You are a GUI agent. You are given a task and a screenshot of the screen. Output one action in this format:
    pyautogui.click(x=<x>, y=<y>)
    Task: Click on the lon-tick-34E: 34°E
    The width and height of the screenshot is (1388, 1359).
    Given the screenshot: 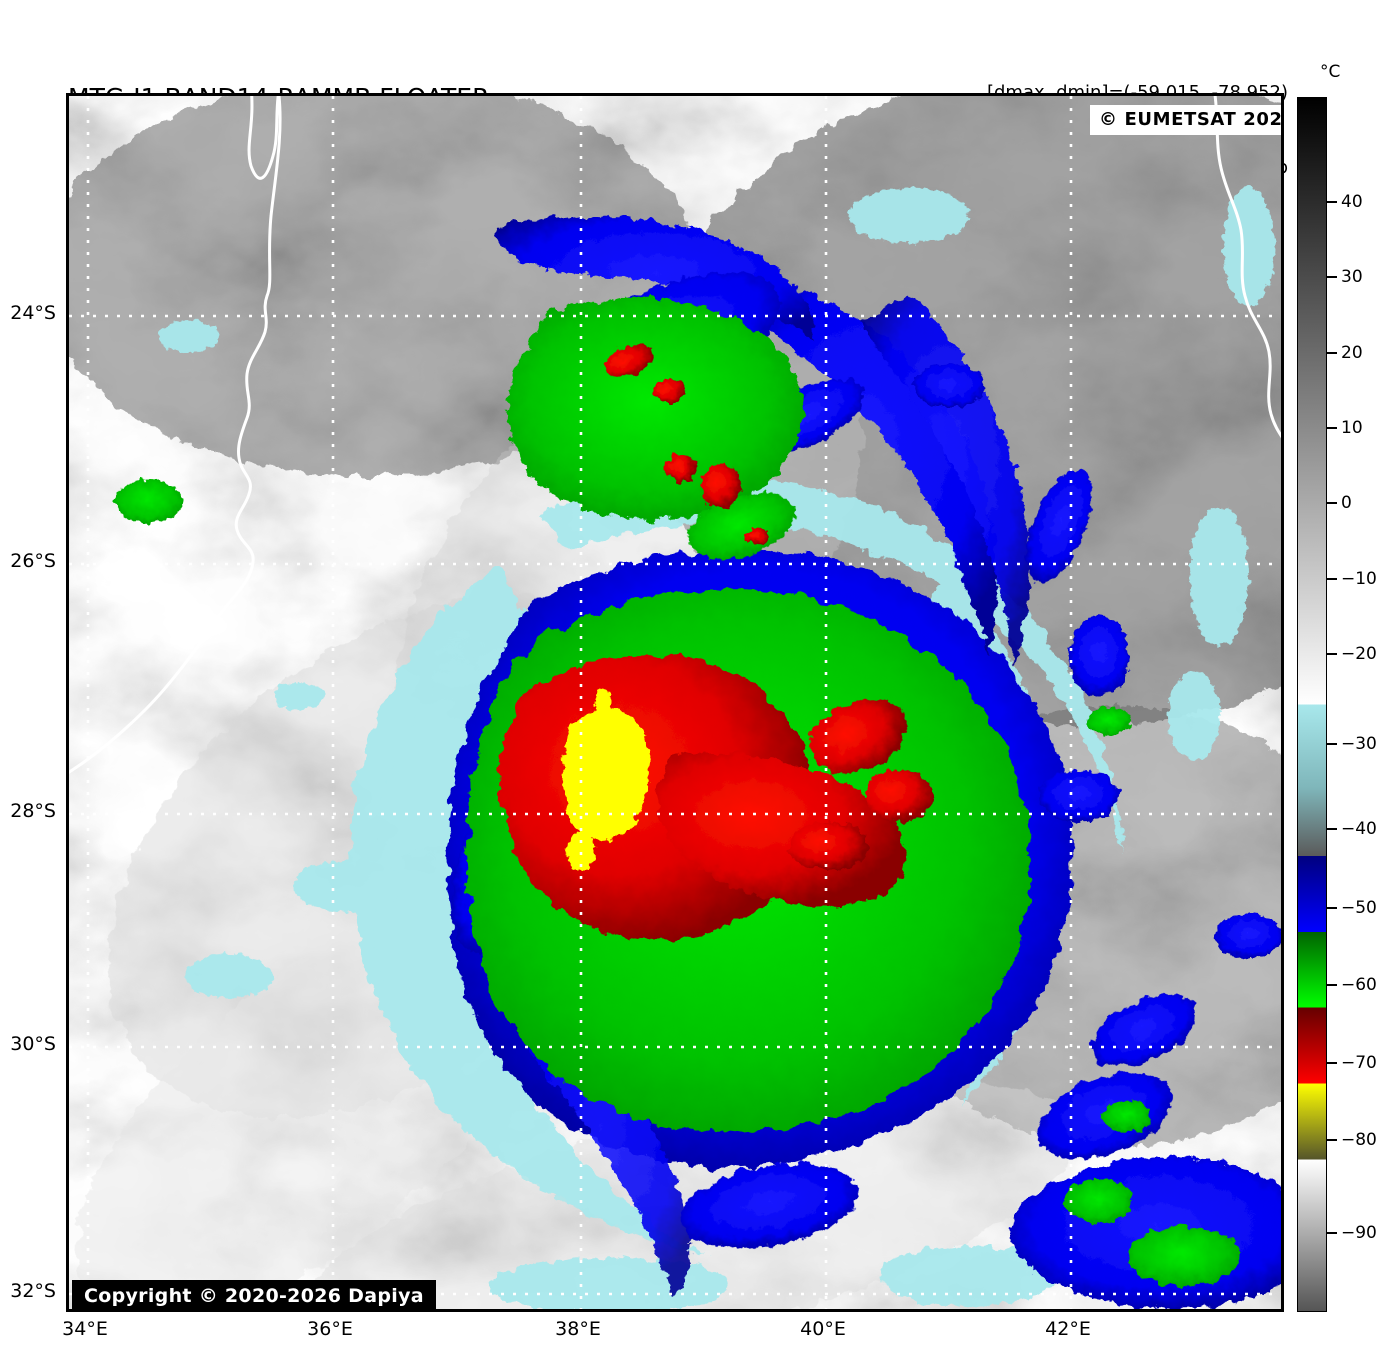 What is the action you would take?
    pyautogui.click(x=85, y=1329)
    